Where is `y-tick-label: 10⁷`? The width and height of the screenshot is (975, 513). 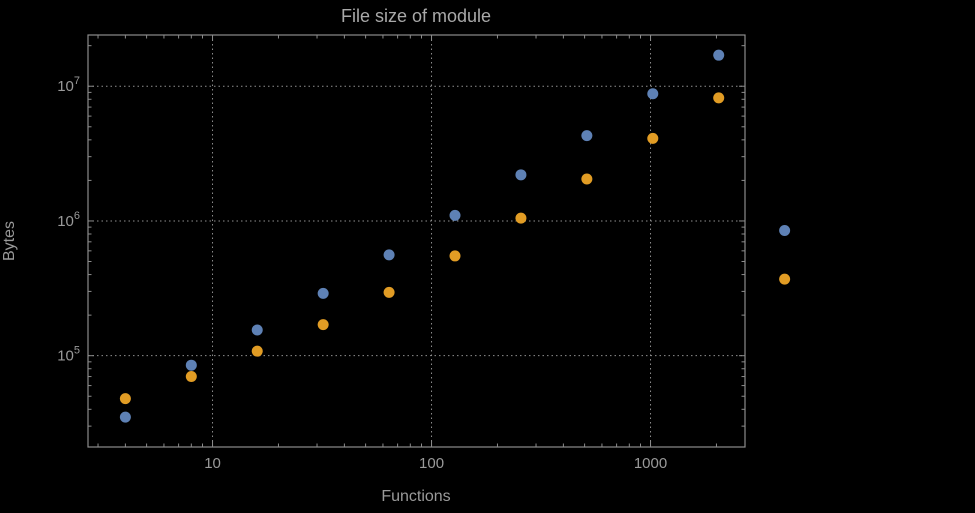 y-tick-label: 10⁷ is located at coordinates (68, 85).